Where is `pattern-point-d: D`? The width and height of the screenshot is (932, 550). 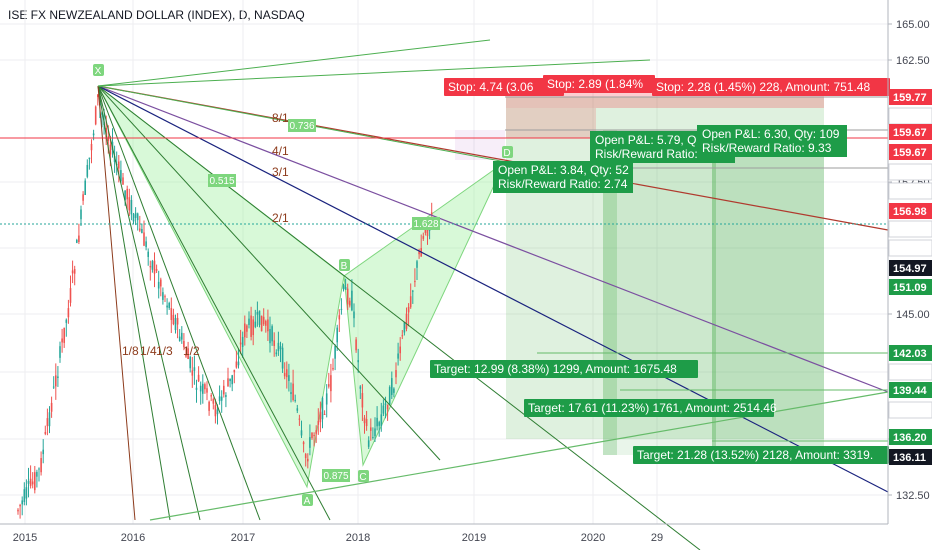
pattern-point-d: D is located at coordinates (506, 153).